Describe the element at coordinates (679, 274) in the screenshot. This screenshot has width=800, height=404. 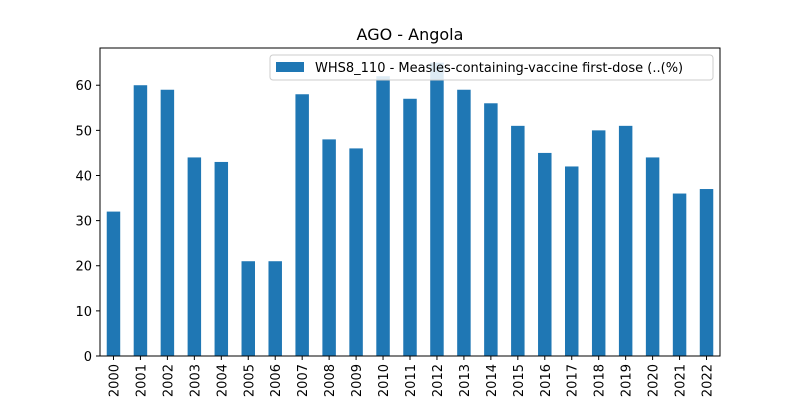
I see `bar-2021` at that location.